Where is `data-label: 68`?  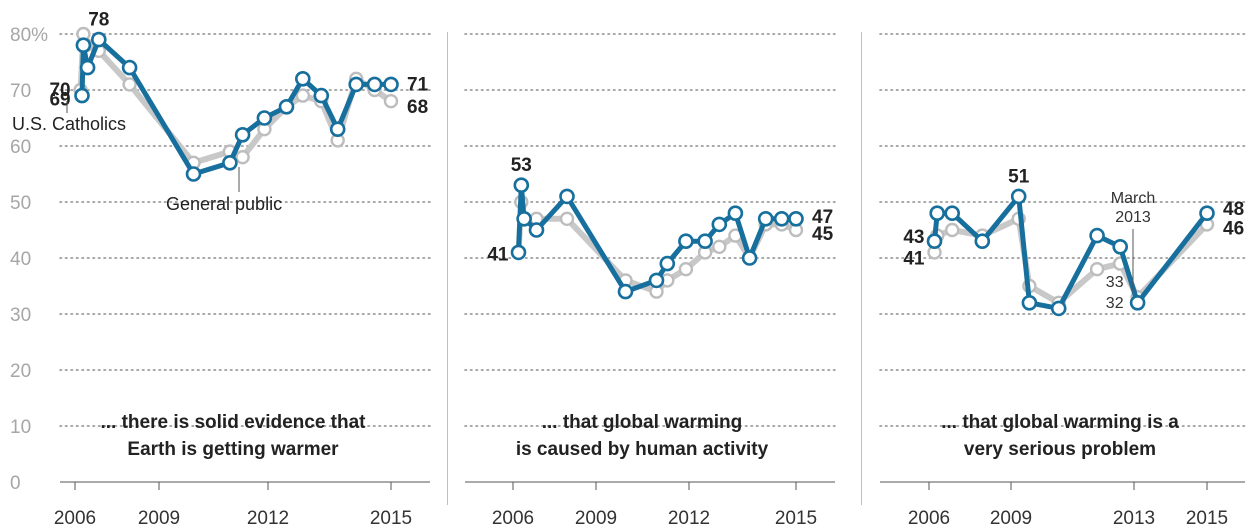 data-label: 68 is located at coordinates (417, 107).